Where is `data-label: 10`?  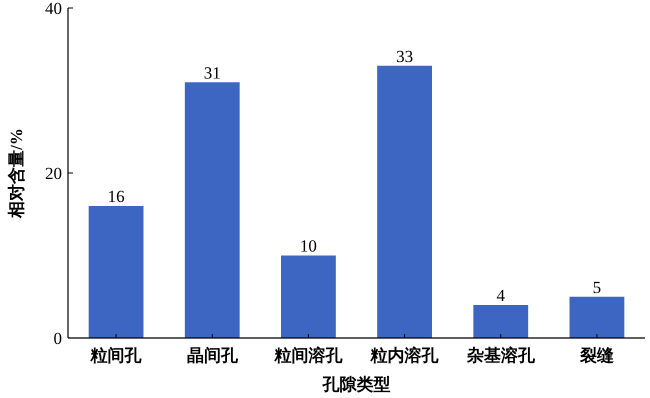 data-label: 10 is located at coordinates (308, 246).